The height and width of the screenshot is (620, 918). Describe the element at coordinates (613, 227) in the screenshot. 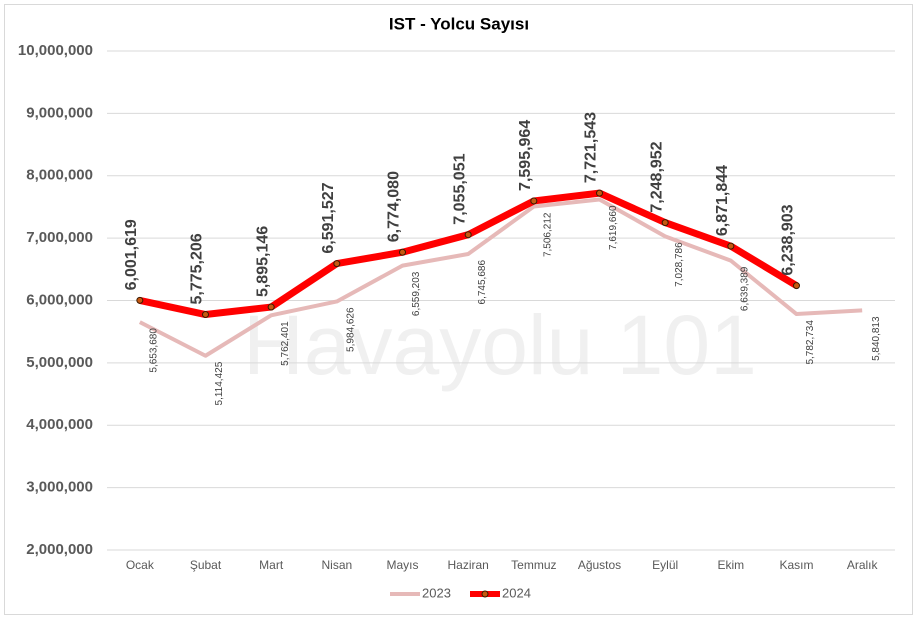

I see `data-label: 7,619,660` at that location.